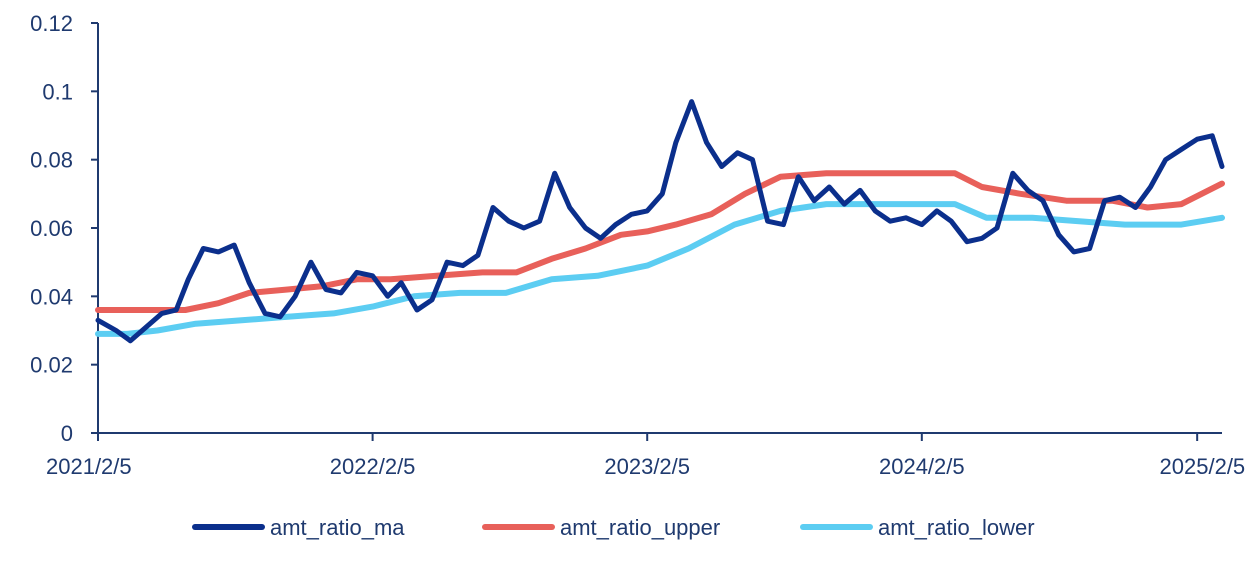 This screenshot has width=1254, height=561. I want to click on legend-label-amt-ratio-upper: amt_ratio_upper, so click(640, 527).